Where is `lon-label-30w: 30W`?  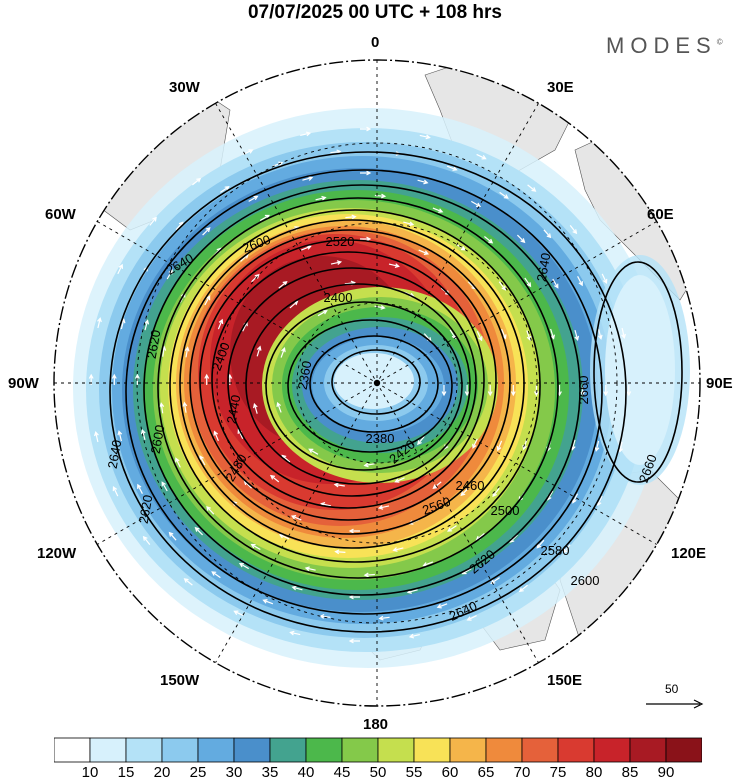
lon-label-30w: 30W is located at coordinates (184, 87).